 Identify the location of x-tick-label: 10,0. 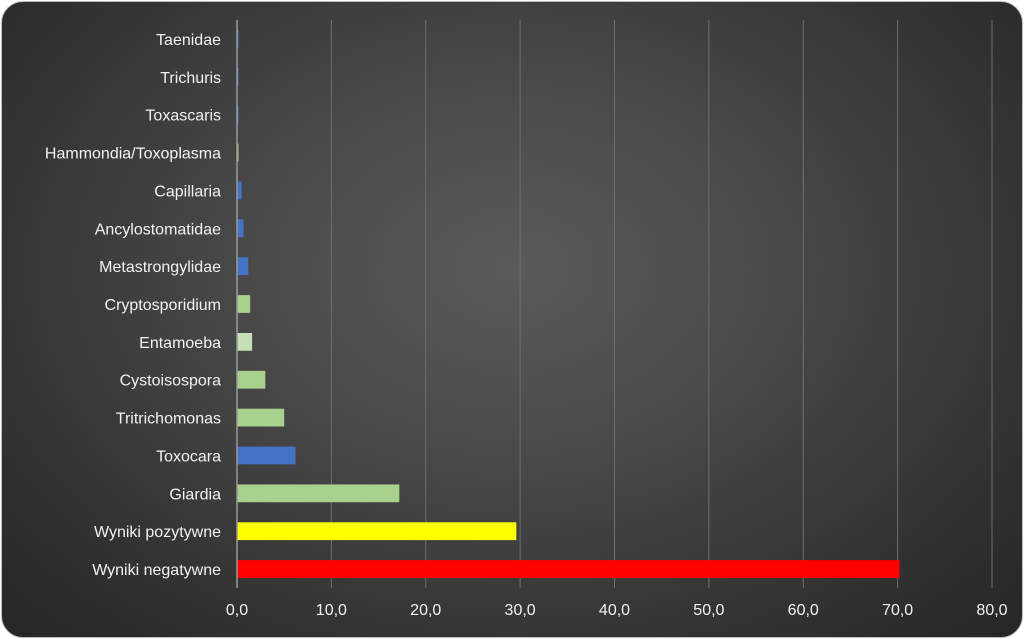
(331, 610).